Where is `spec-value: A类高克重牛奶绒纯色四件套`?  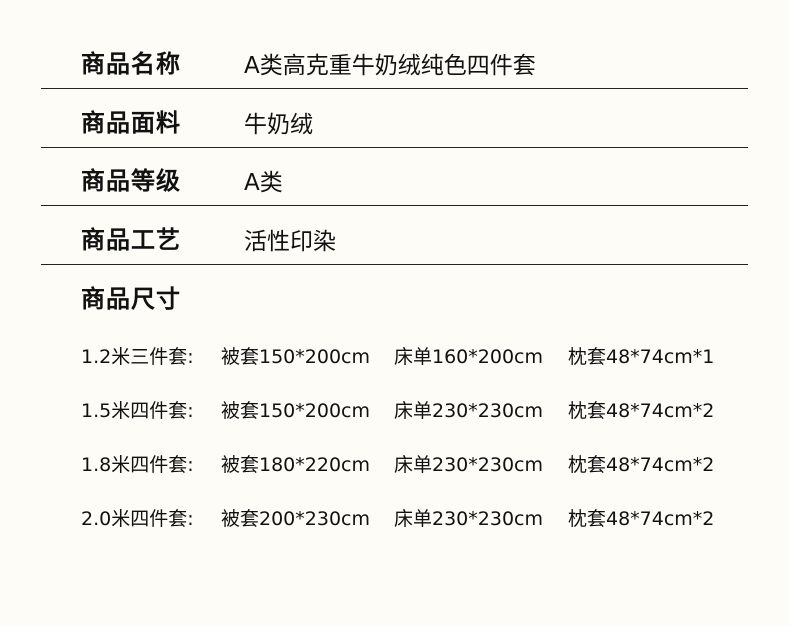
spec-value: A类高克重牛奶绒纯色四件套 is located at coordinates (390, 66).